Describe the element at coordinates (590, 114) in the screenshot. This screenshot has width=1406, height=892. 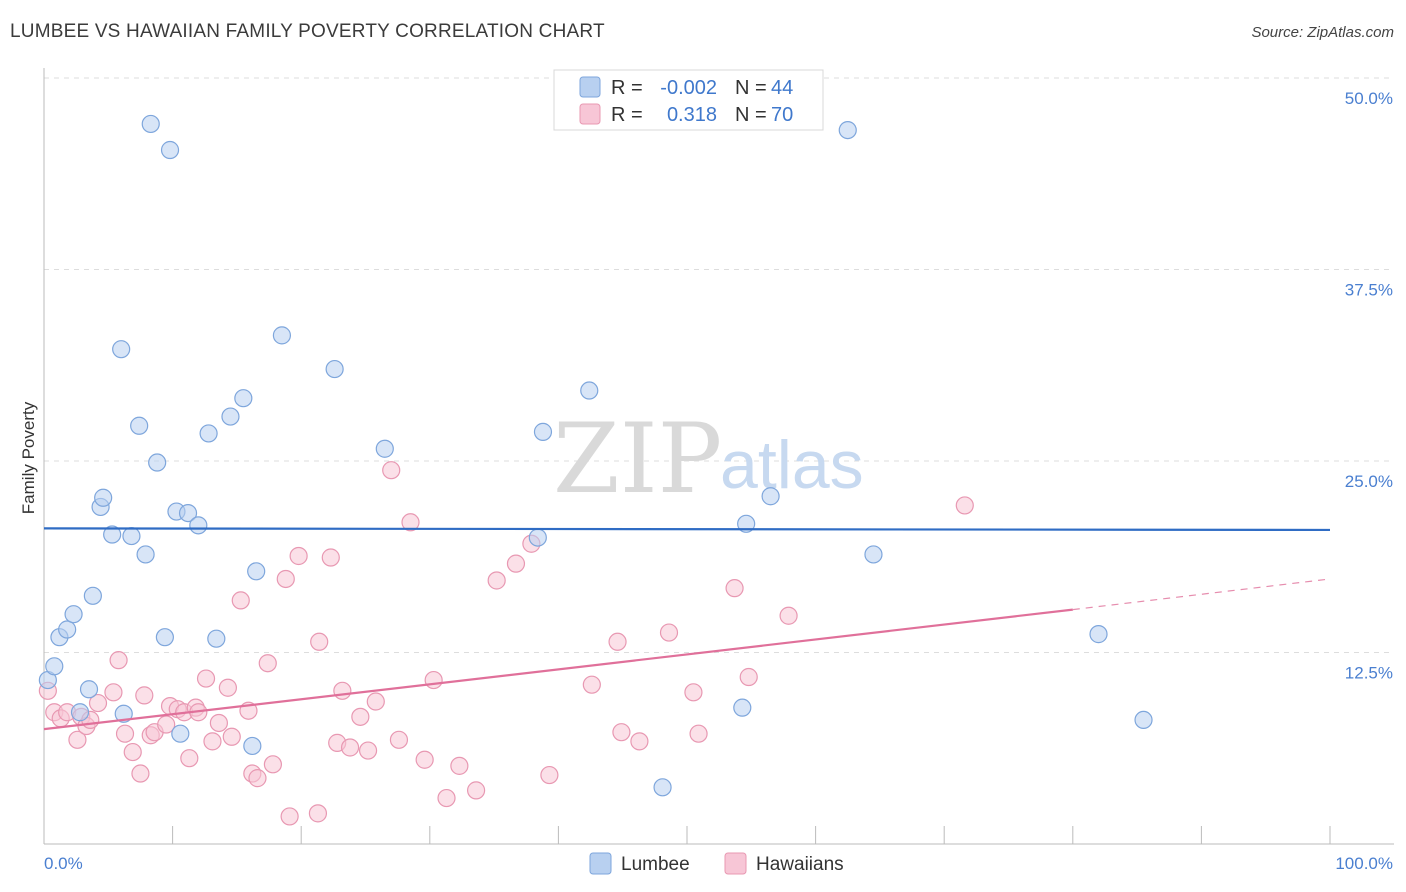
I see `legend-swatch-hawaiians` at that location.